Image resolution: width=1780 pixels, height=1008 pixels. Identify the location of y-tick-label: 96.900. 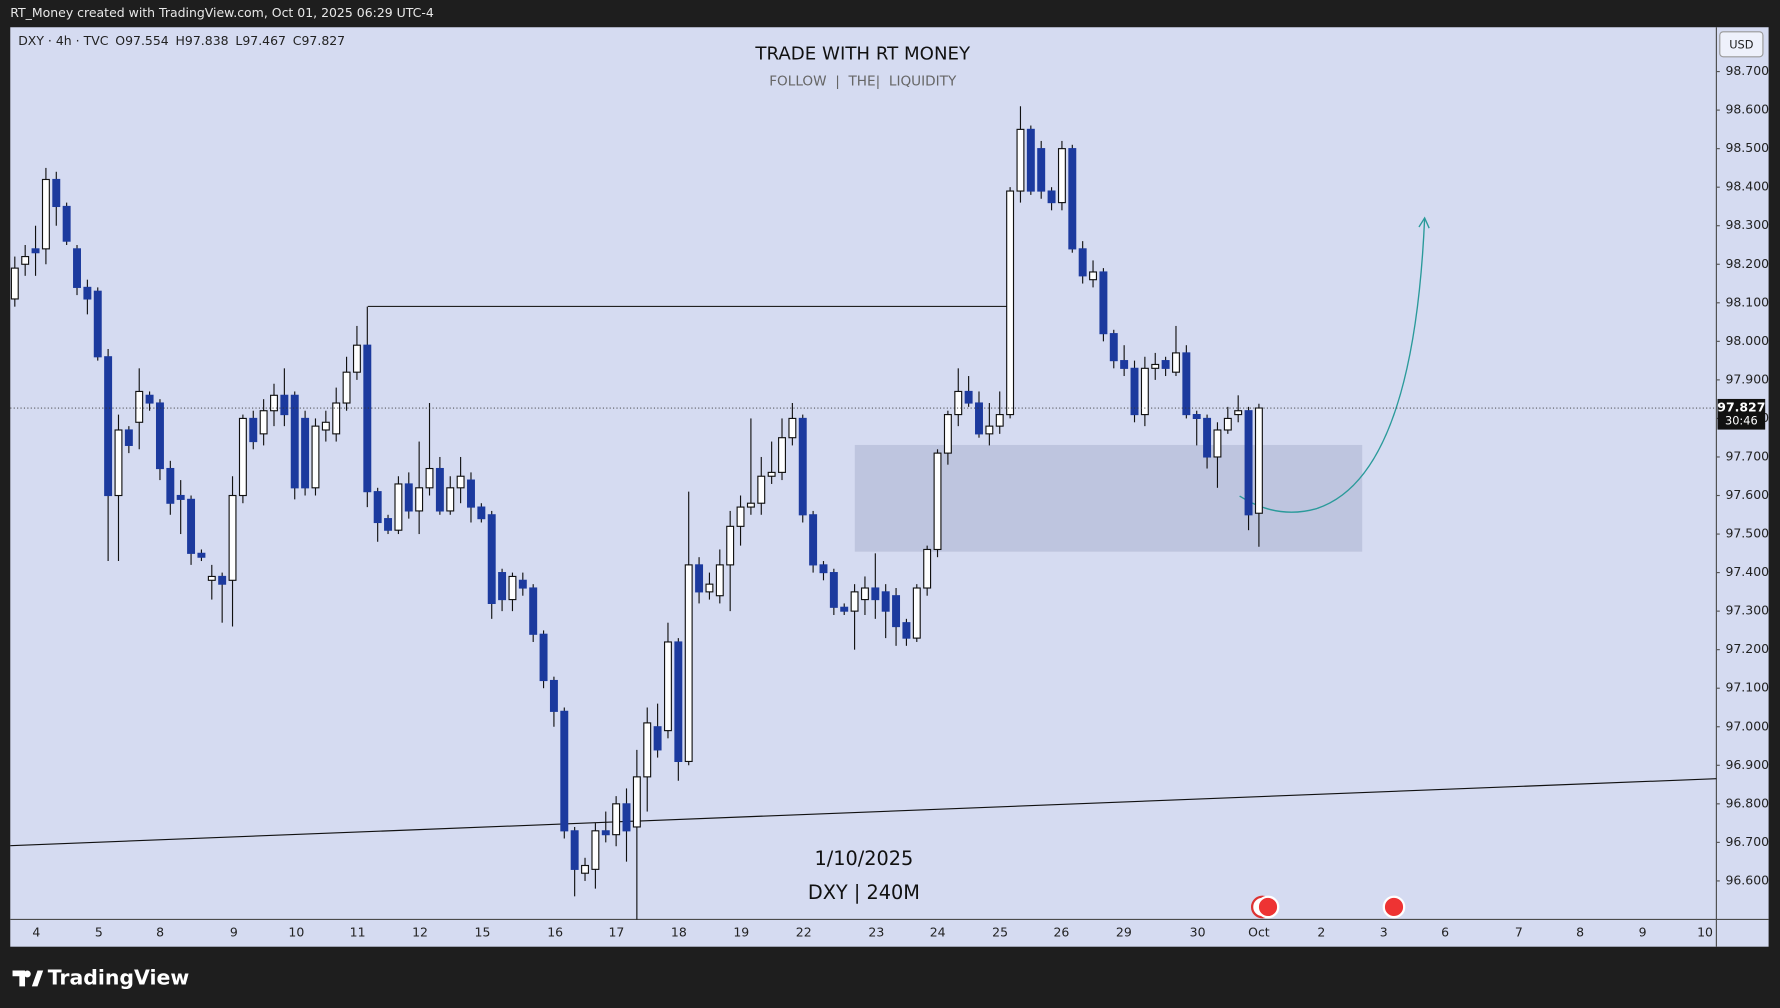
(1747, 764).